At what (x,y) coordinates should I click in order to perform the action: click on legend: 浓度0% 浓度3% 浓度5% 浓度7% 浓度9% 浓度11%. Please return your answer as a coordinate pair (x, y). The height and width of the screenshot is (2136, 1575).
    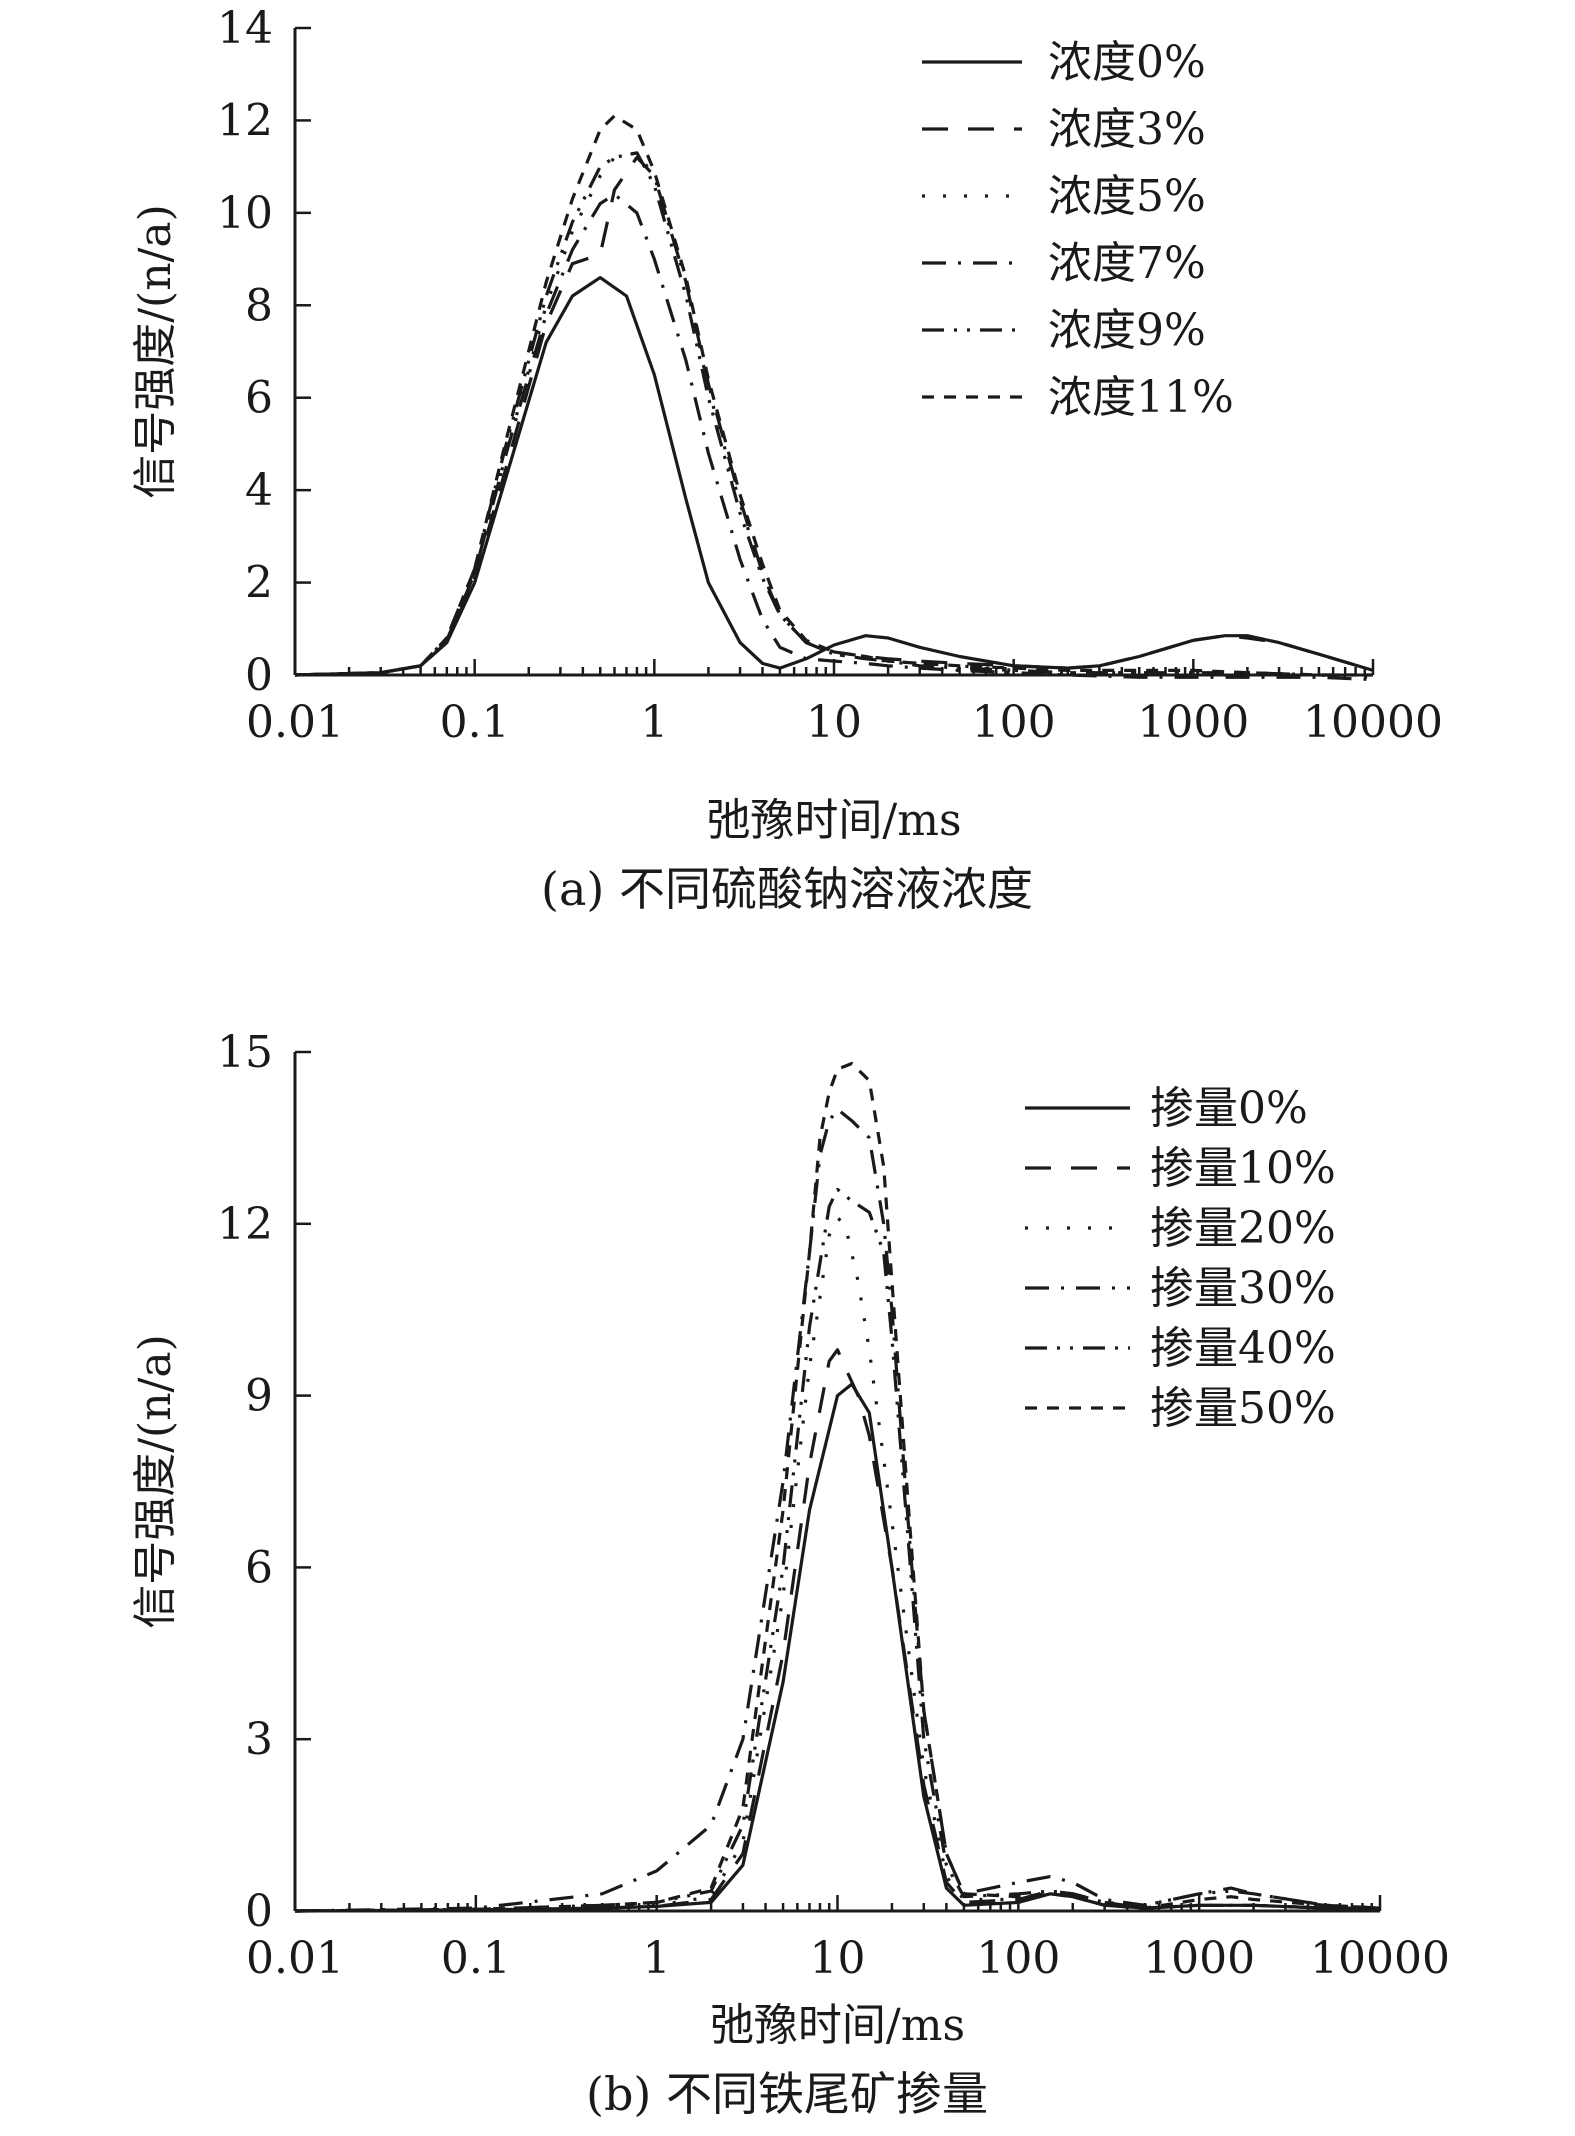
    Looking at the image, I should click on (1078, 230).